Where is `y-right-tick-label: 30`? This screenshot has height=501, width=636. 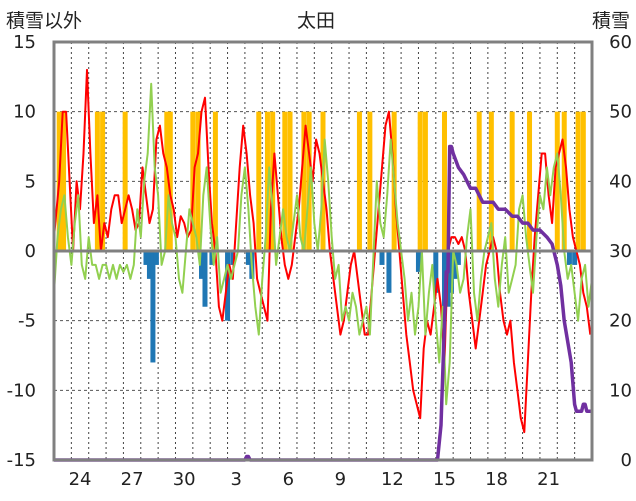
y-right-tick-label: 30 is located at coordinates (620, 251).